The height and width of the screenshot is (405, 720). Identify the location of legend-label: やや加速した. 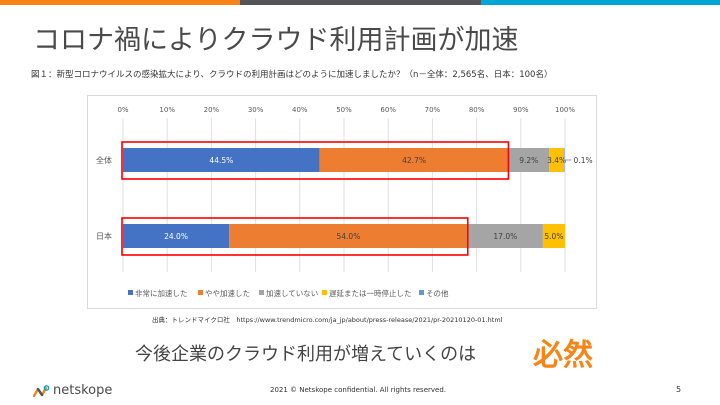
(227, 293).